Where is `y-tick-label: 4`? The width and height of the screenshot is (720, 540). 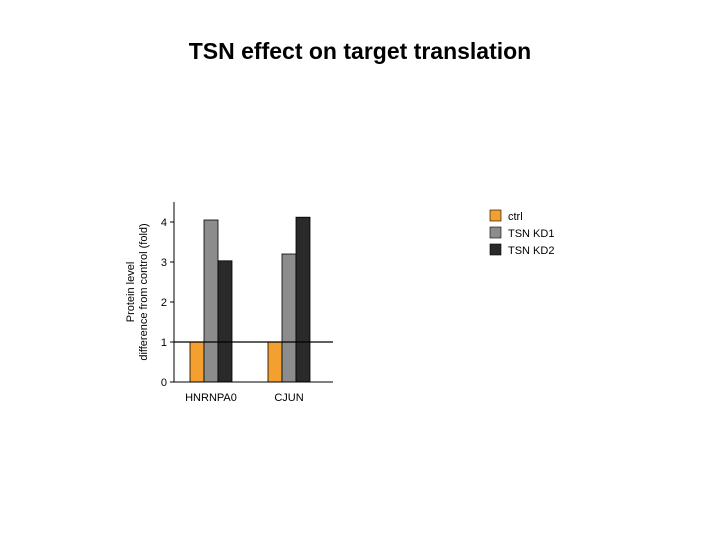
y-tick-label: 4 is located at coordinates (164, 223).